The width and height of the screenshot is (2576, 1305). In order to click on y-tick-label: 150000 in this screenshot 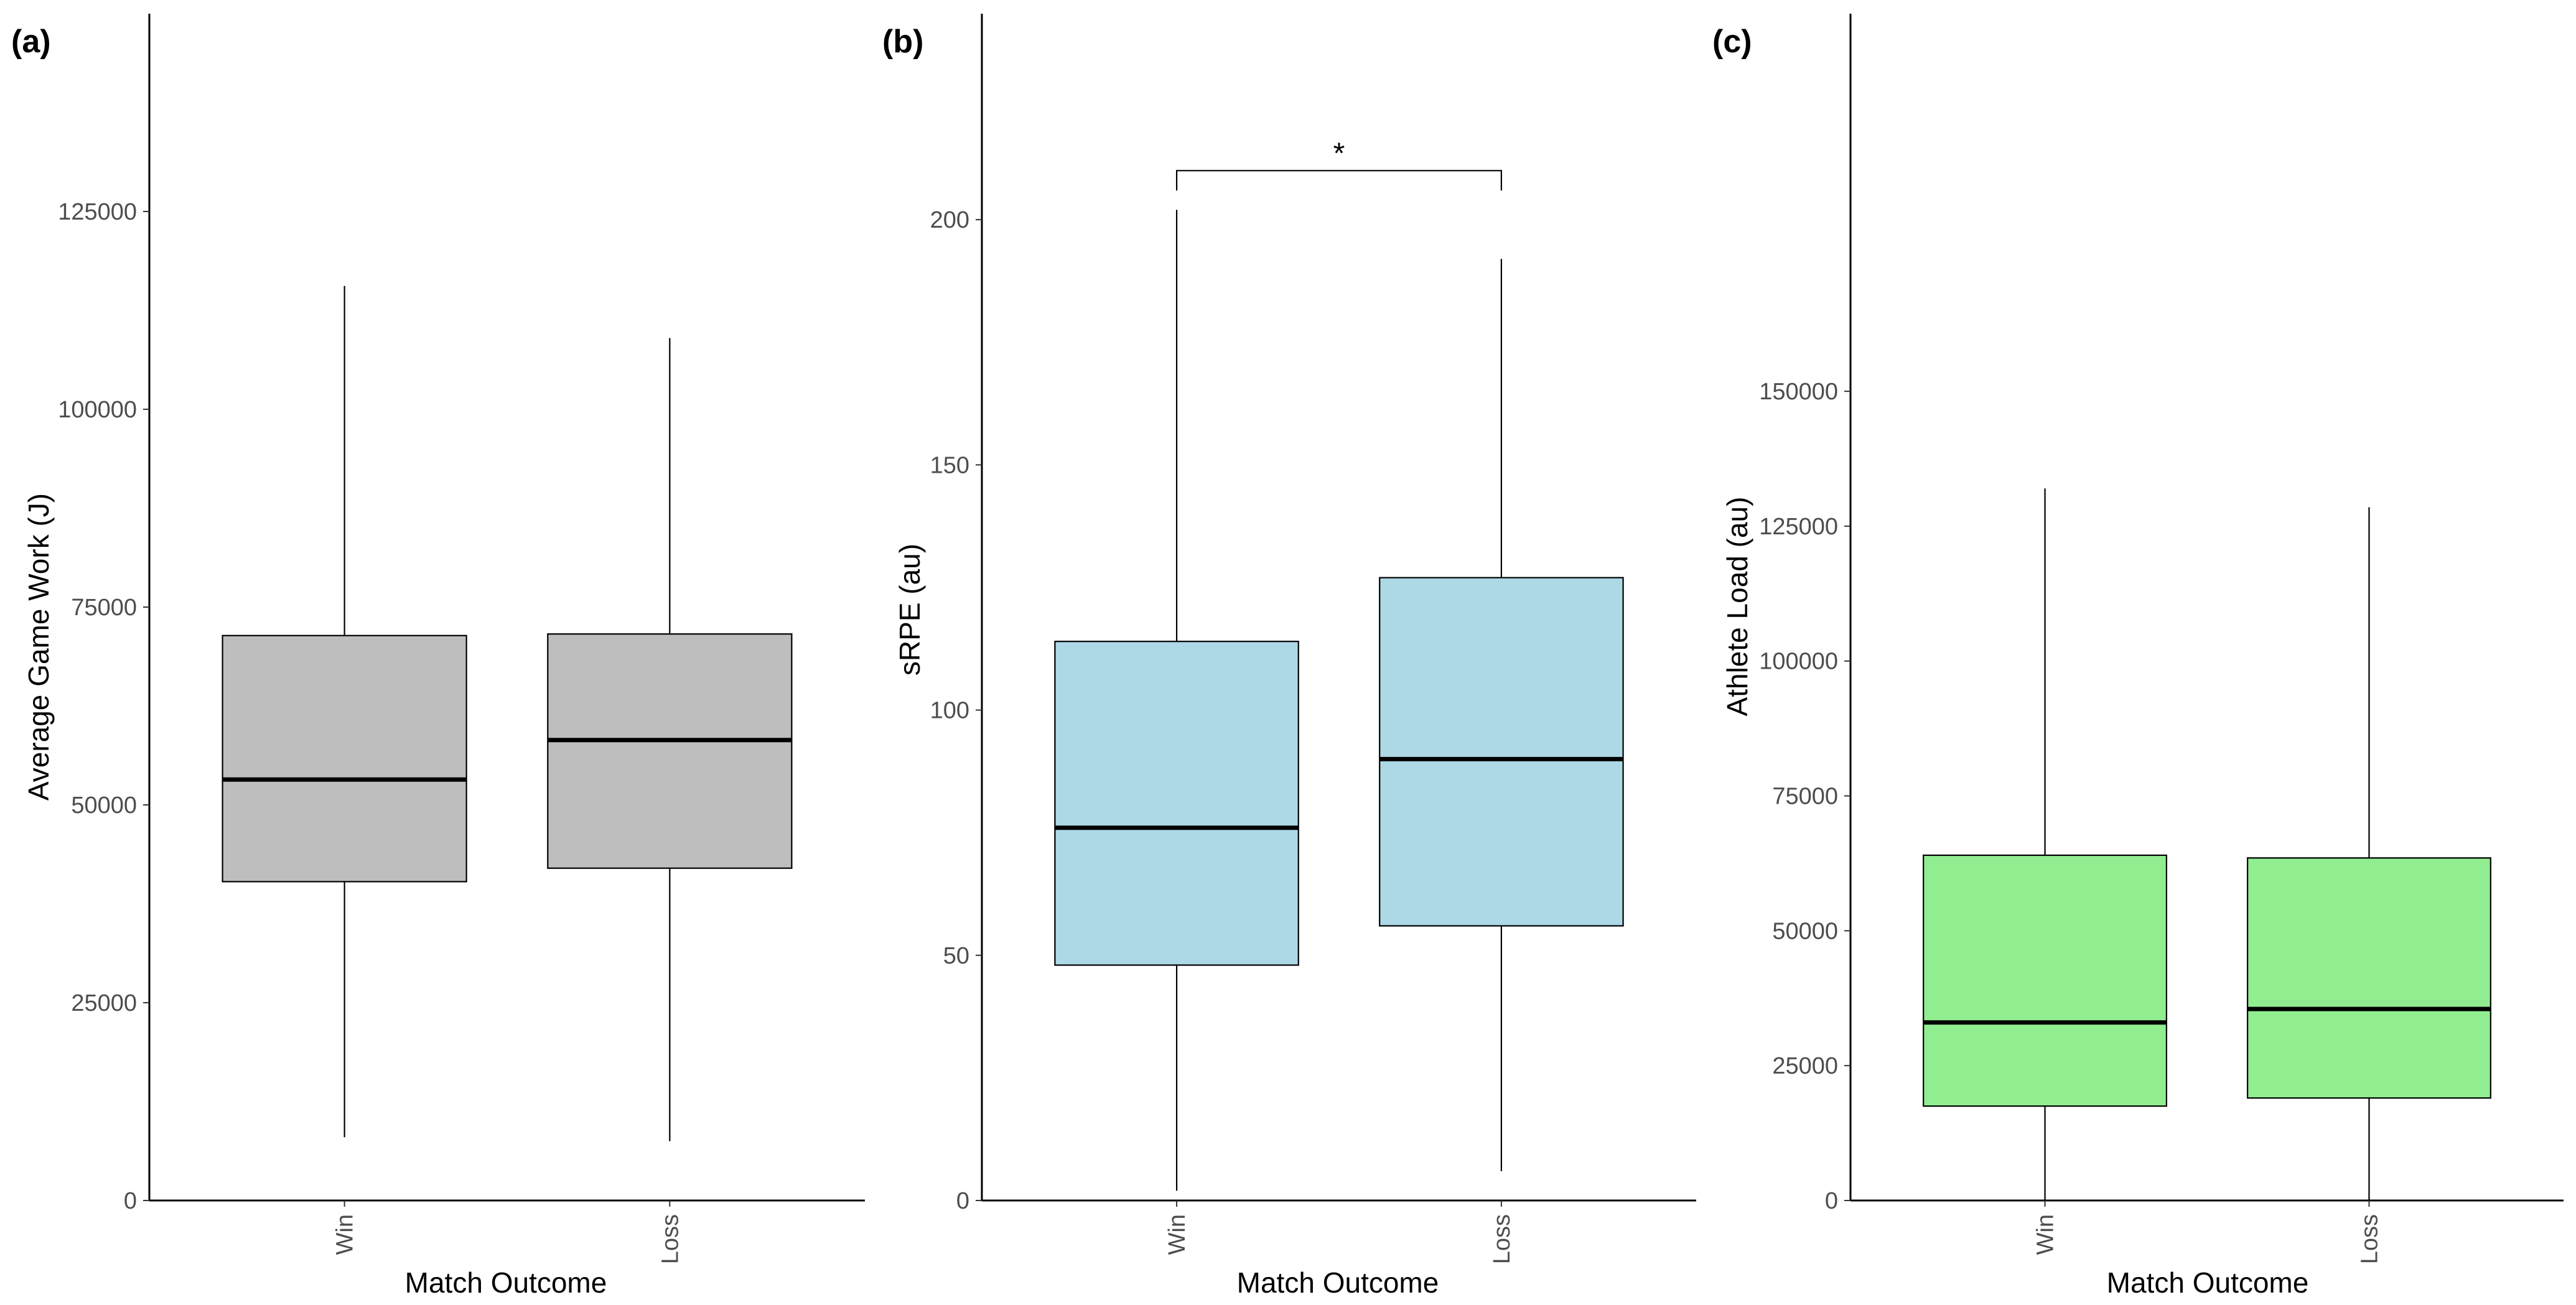, I will do `click(1799, 392)`.